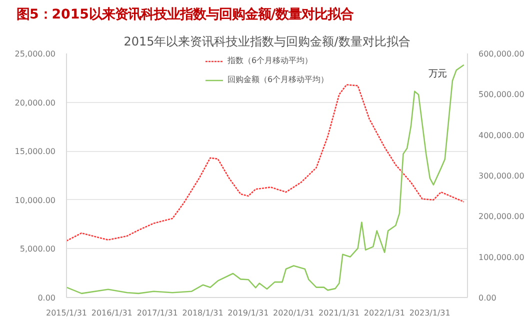  Describe the element at coordinates (487, 298) in the screenshot. I see `y2-tick-label: 0.00` at that location.